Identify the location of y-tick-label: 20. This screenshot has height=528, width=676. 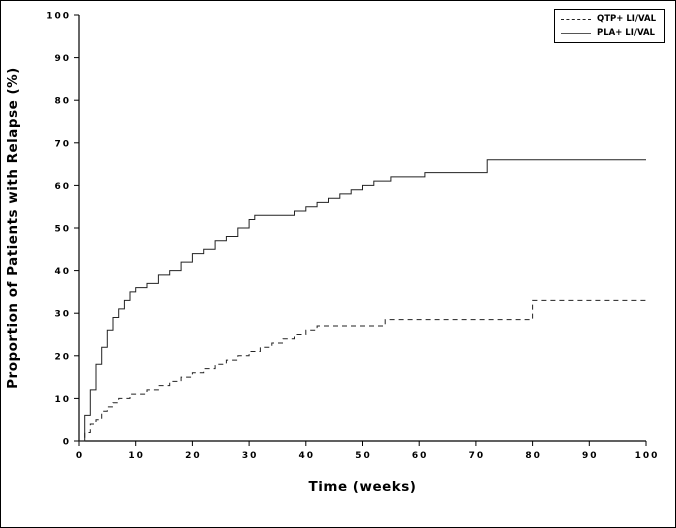
(62, 357).